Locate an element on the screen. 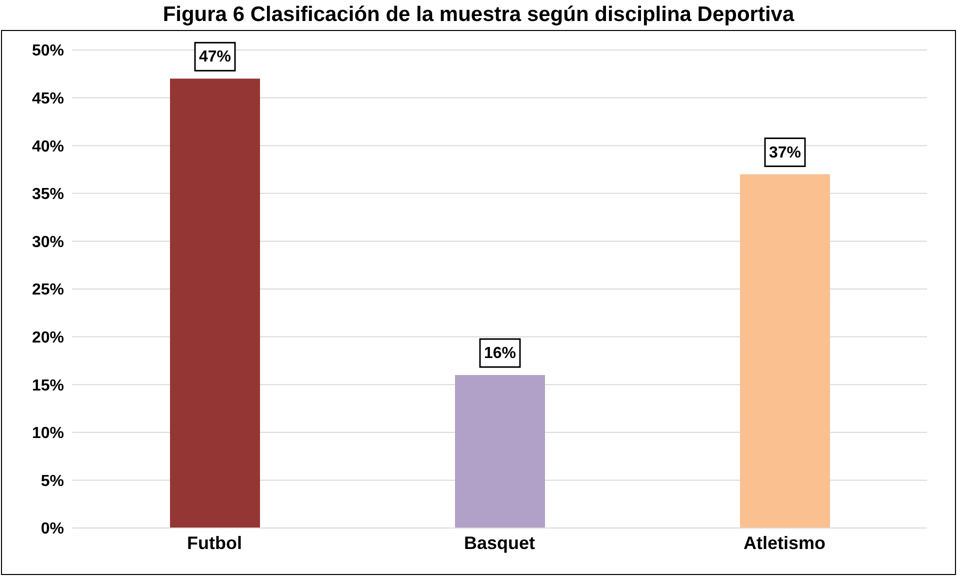 This screenshot has height=576, width=957. y-tick-label: 35% is located at coordinates (48, 195).